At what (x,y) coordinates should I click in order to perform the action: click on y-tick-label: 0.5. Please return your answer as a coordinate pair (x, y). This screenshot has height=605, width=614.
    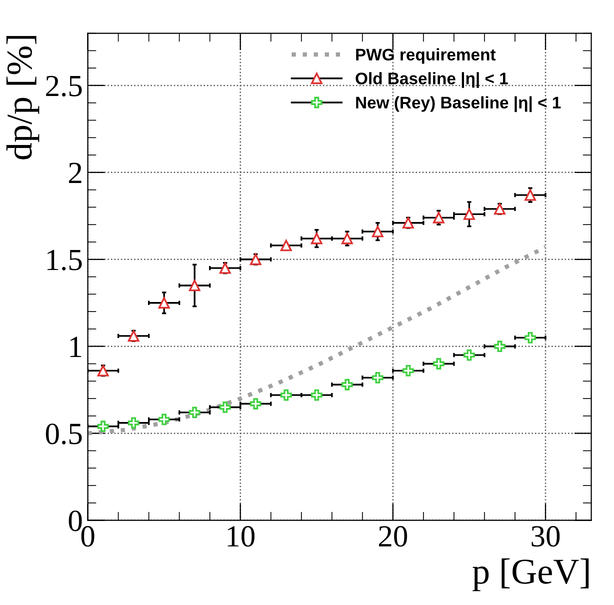
    Looking at the image, I should click on (64, 434).